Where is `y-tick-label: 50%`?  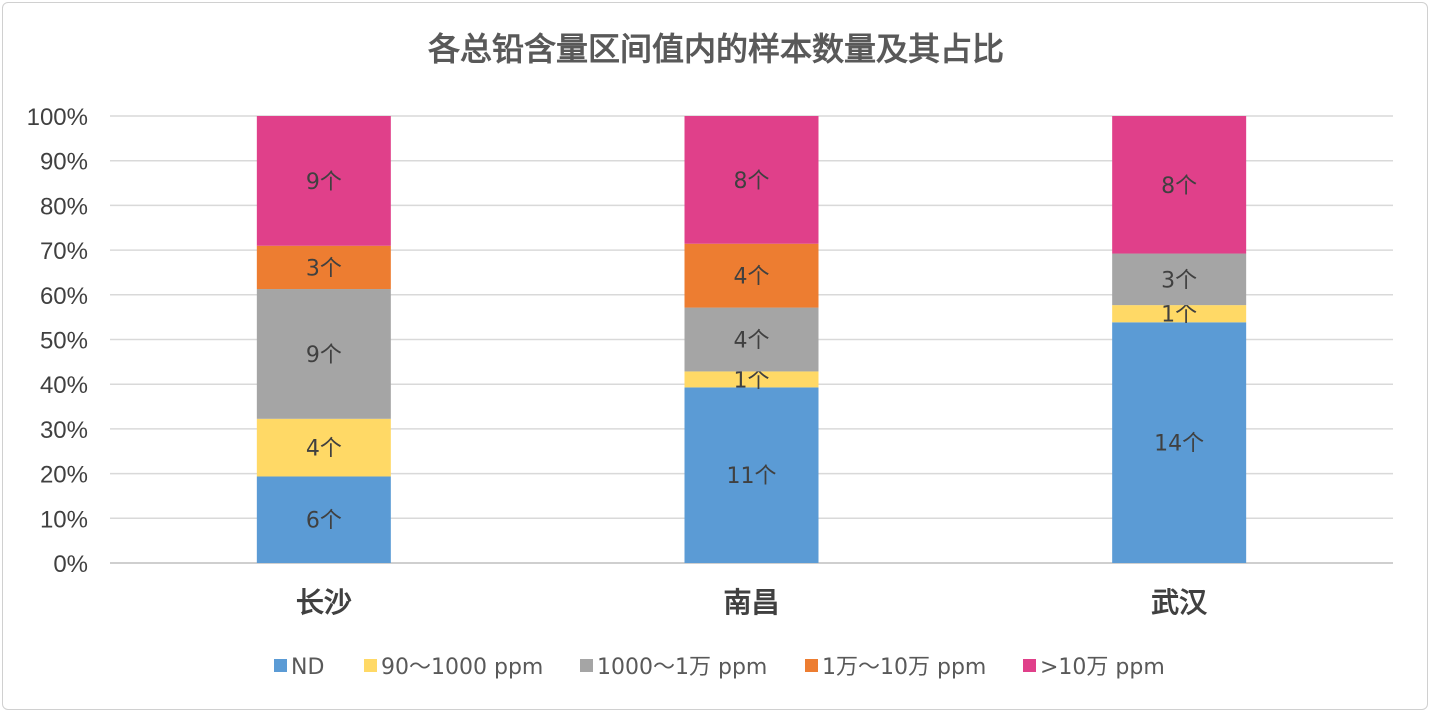
y-tick-label: 50% is located at coordinates (64, 341).